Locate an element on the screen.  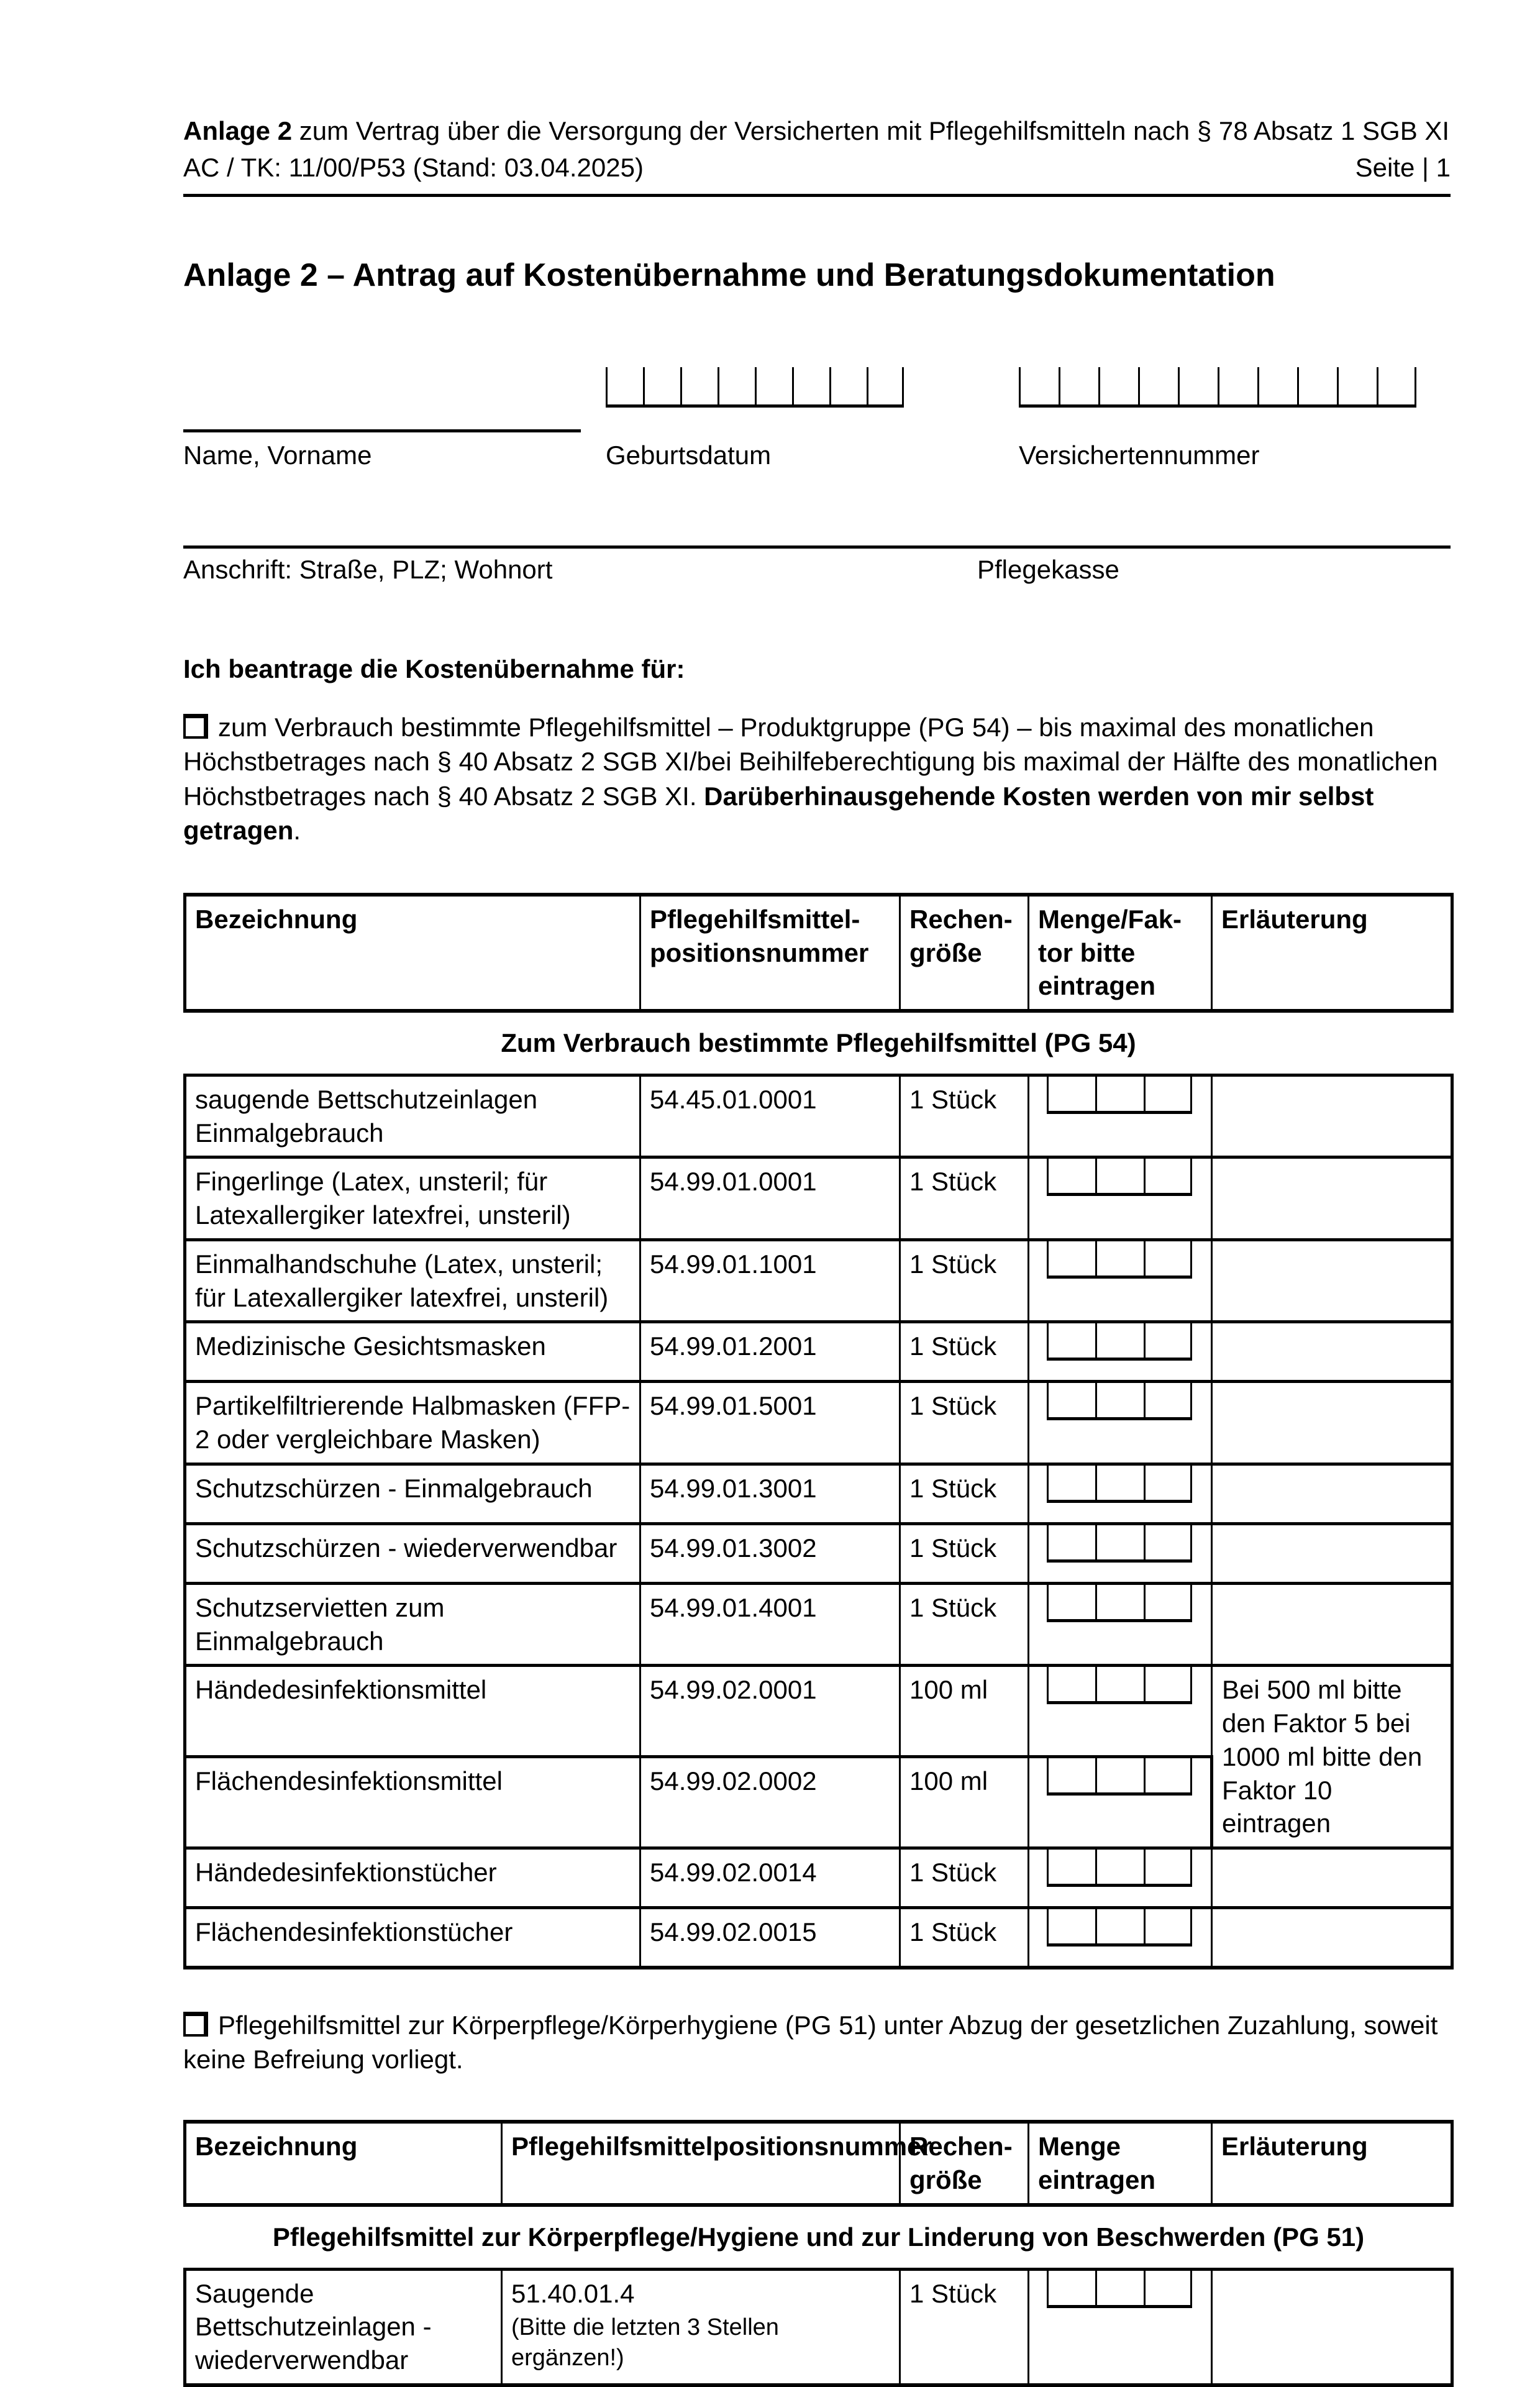
item-position-number: 54.99.01.3002 is located at coordinates (770, 1553).